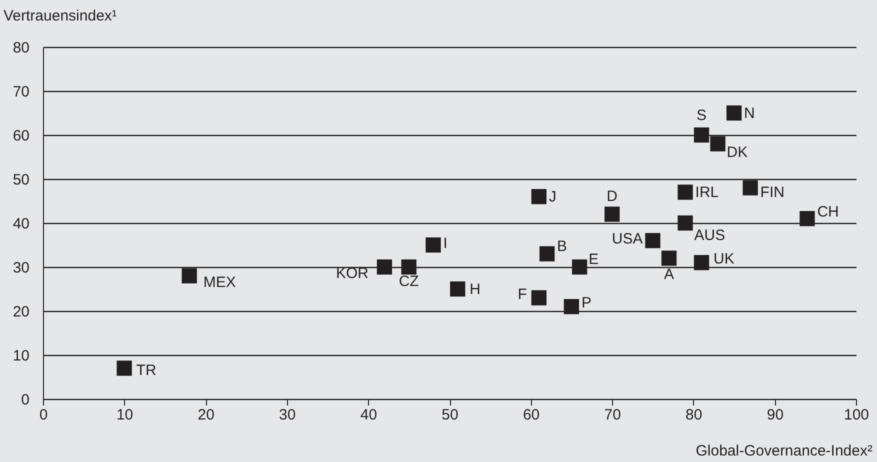 The height and width of the screenshot is (462, 877). I want to click on annotation: J, so click(552, 197).